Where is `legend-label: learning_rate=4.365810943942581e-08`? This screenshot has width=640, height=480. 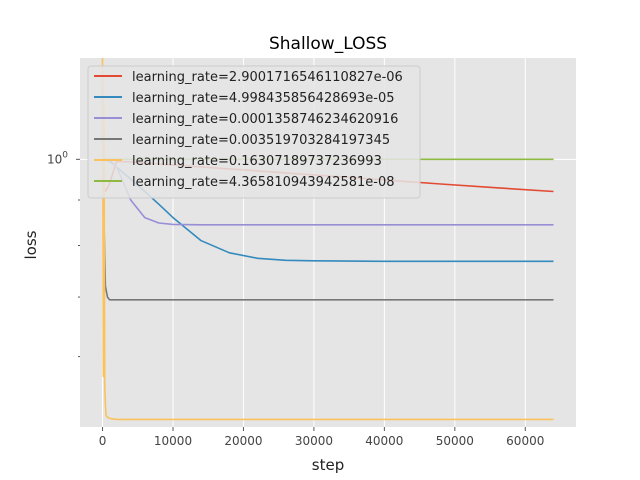 legend-label: learning_rate=4.365810943942581e-08 is located at coordinates (263, 182).